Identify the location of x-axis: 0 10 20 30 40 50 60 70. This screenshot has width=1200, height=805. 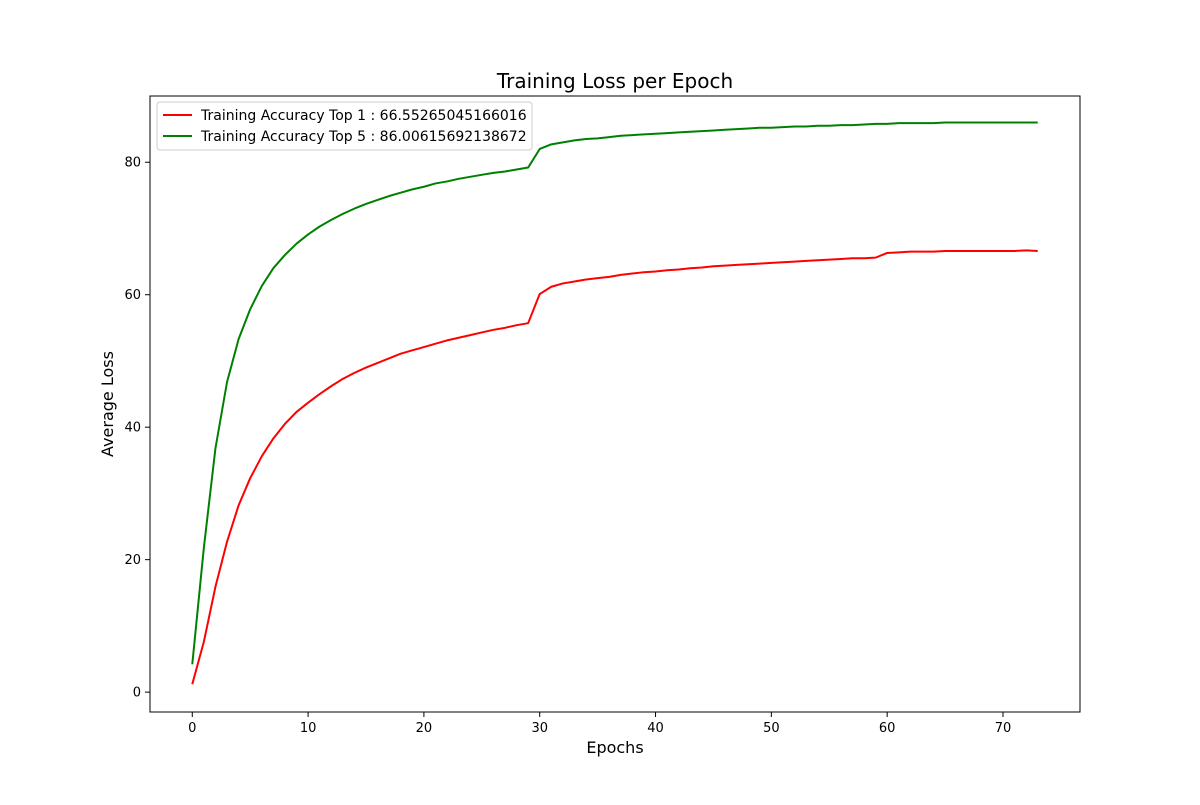
(599, 724).